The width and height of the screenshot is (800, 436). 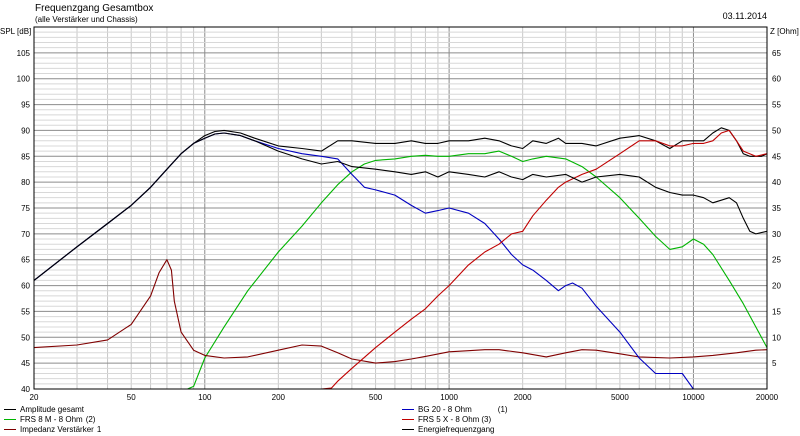 What do you see at coordinates (25, 182) in the screenshot?
I see `y-tick-label-left: 80` at bounding box center [25, 182].